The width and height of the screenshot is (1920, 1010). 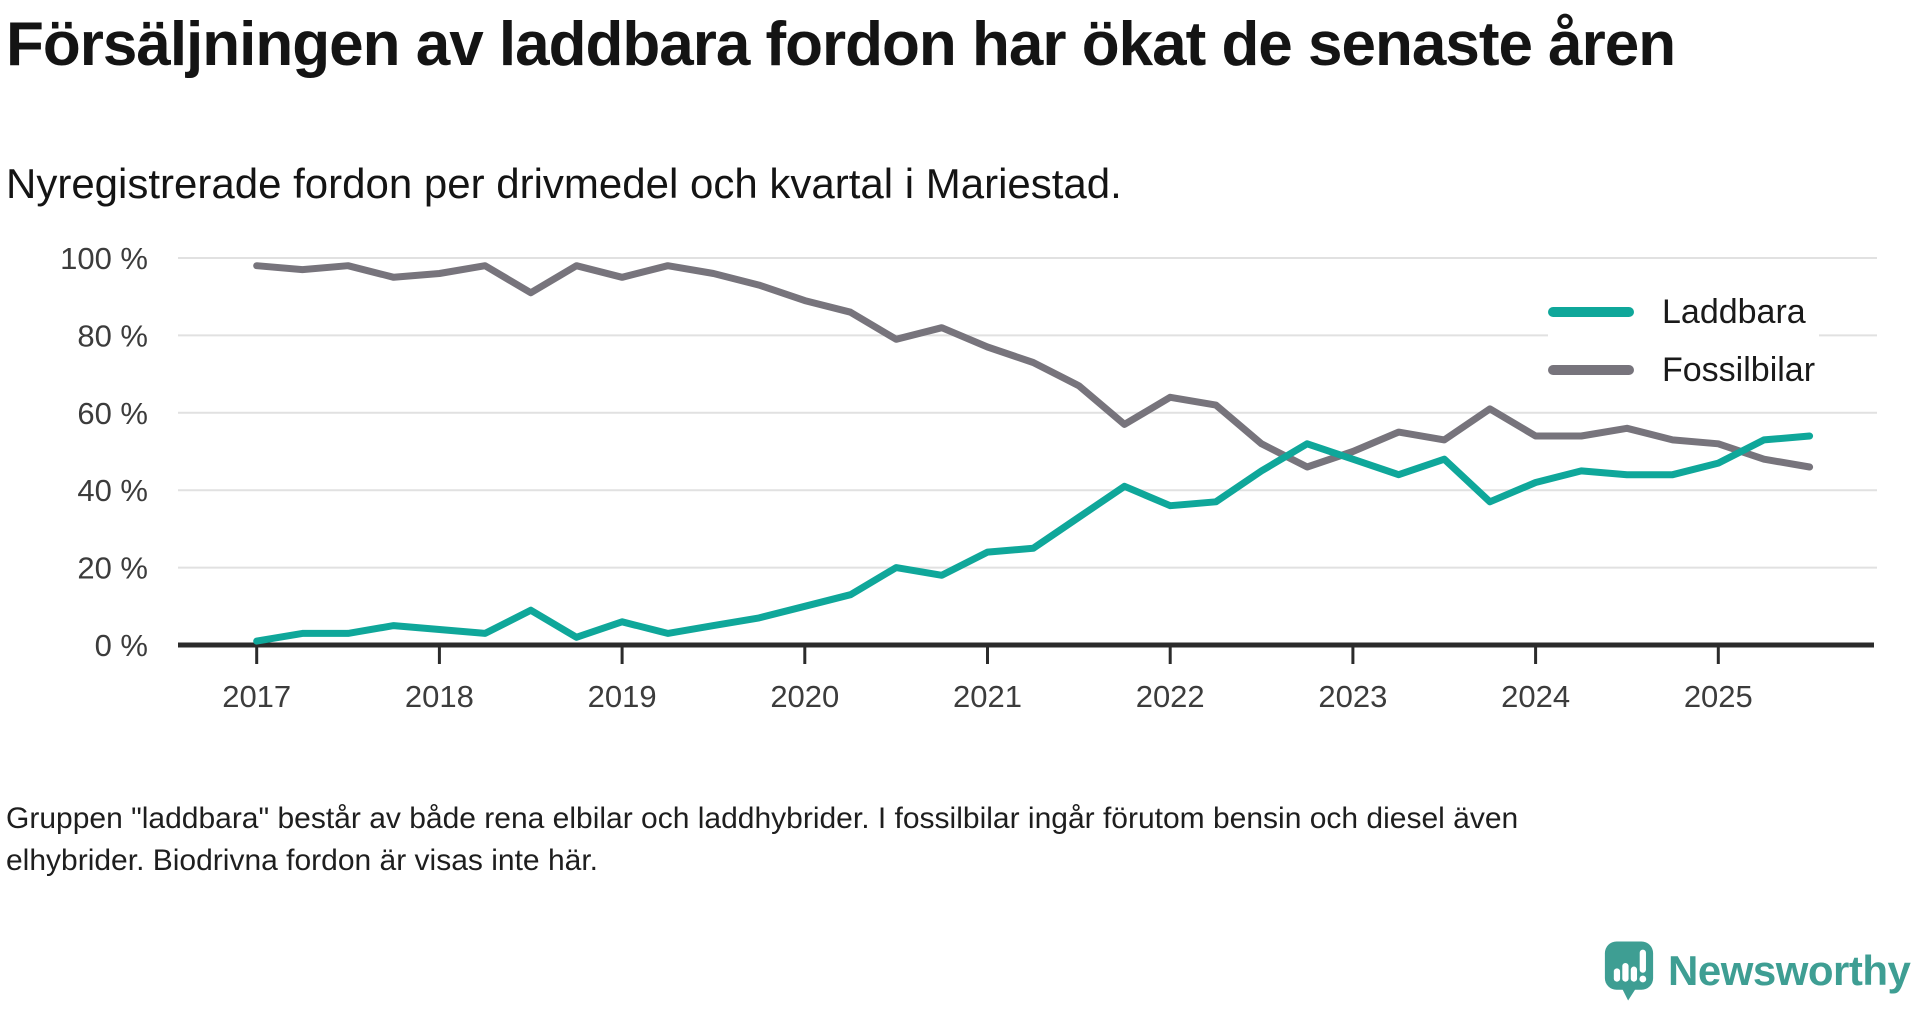 I want to click on legend-label-fossilbilar: Fossilbilar, so click(x=1739, y=369).